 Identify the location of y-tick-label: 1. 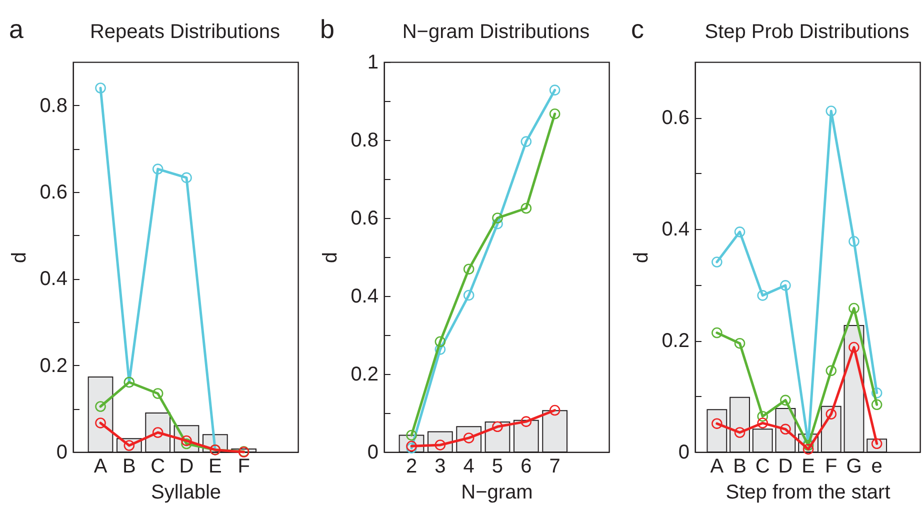
(372, 63).